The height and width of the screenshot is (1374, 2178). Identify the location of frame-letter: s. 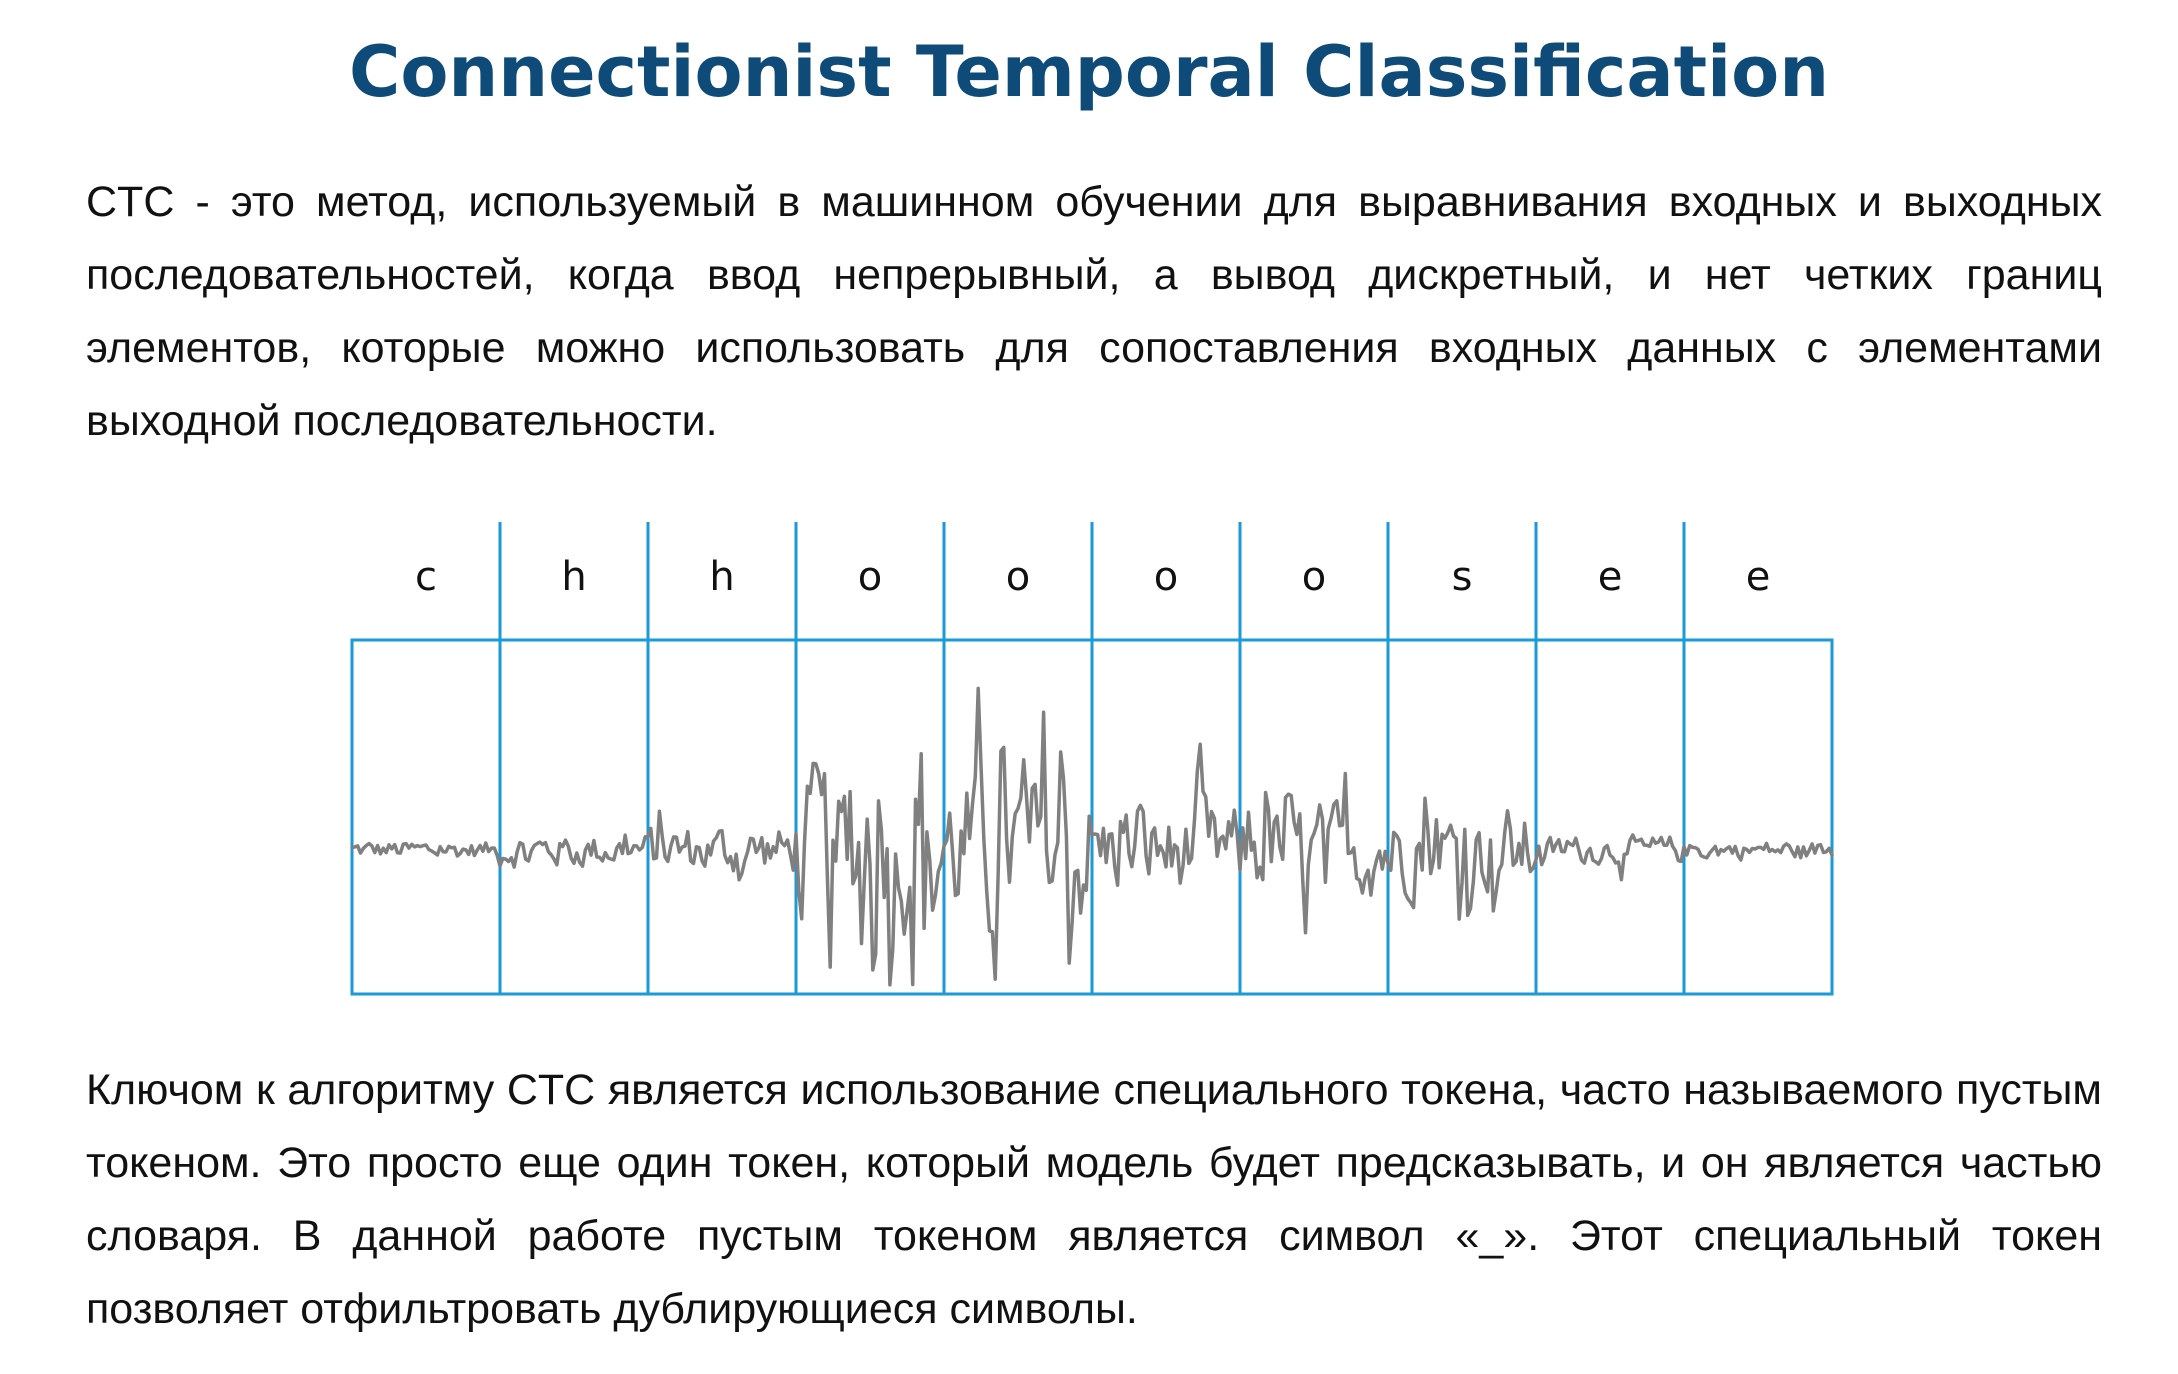
(1462, 577).